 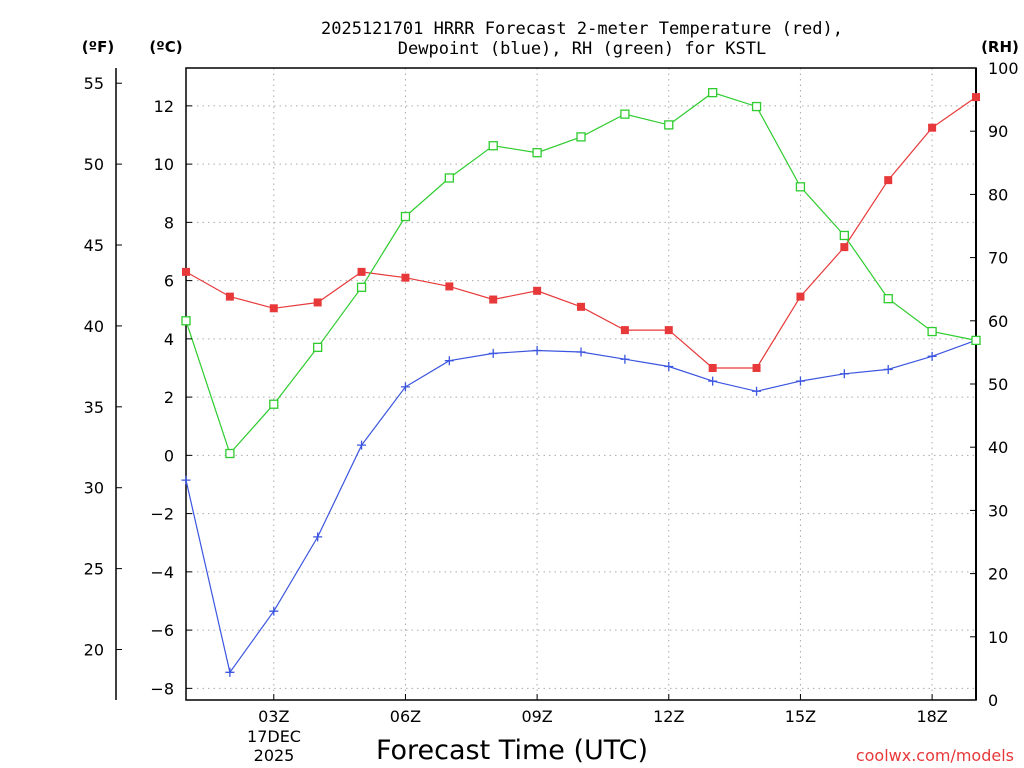 I want to click on celsius-tick-label: 6, so click(x=169, y=281).